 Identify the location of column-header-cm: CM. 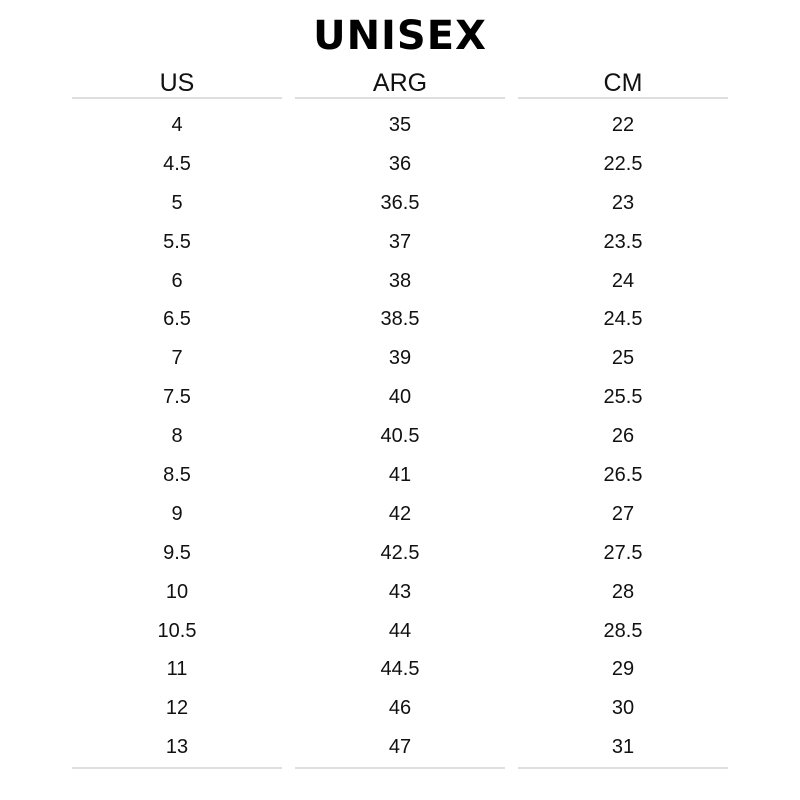
(623, 82).